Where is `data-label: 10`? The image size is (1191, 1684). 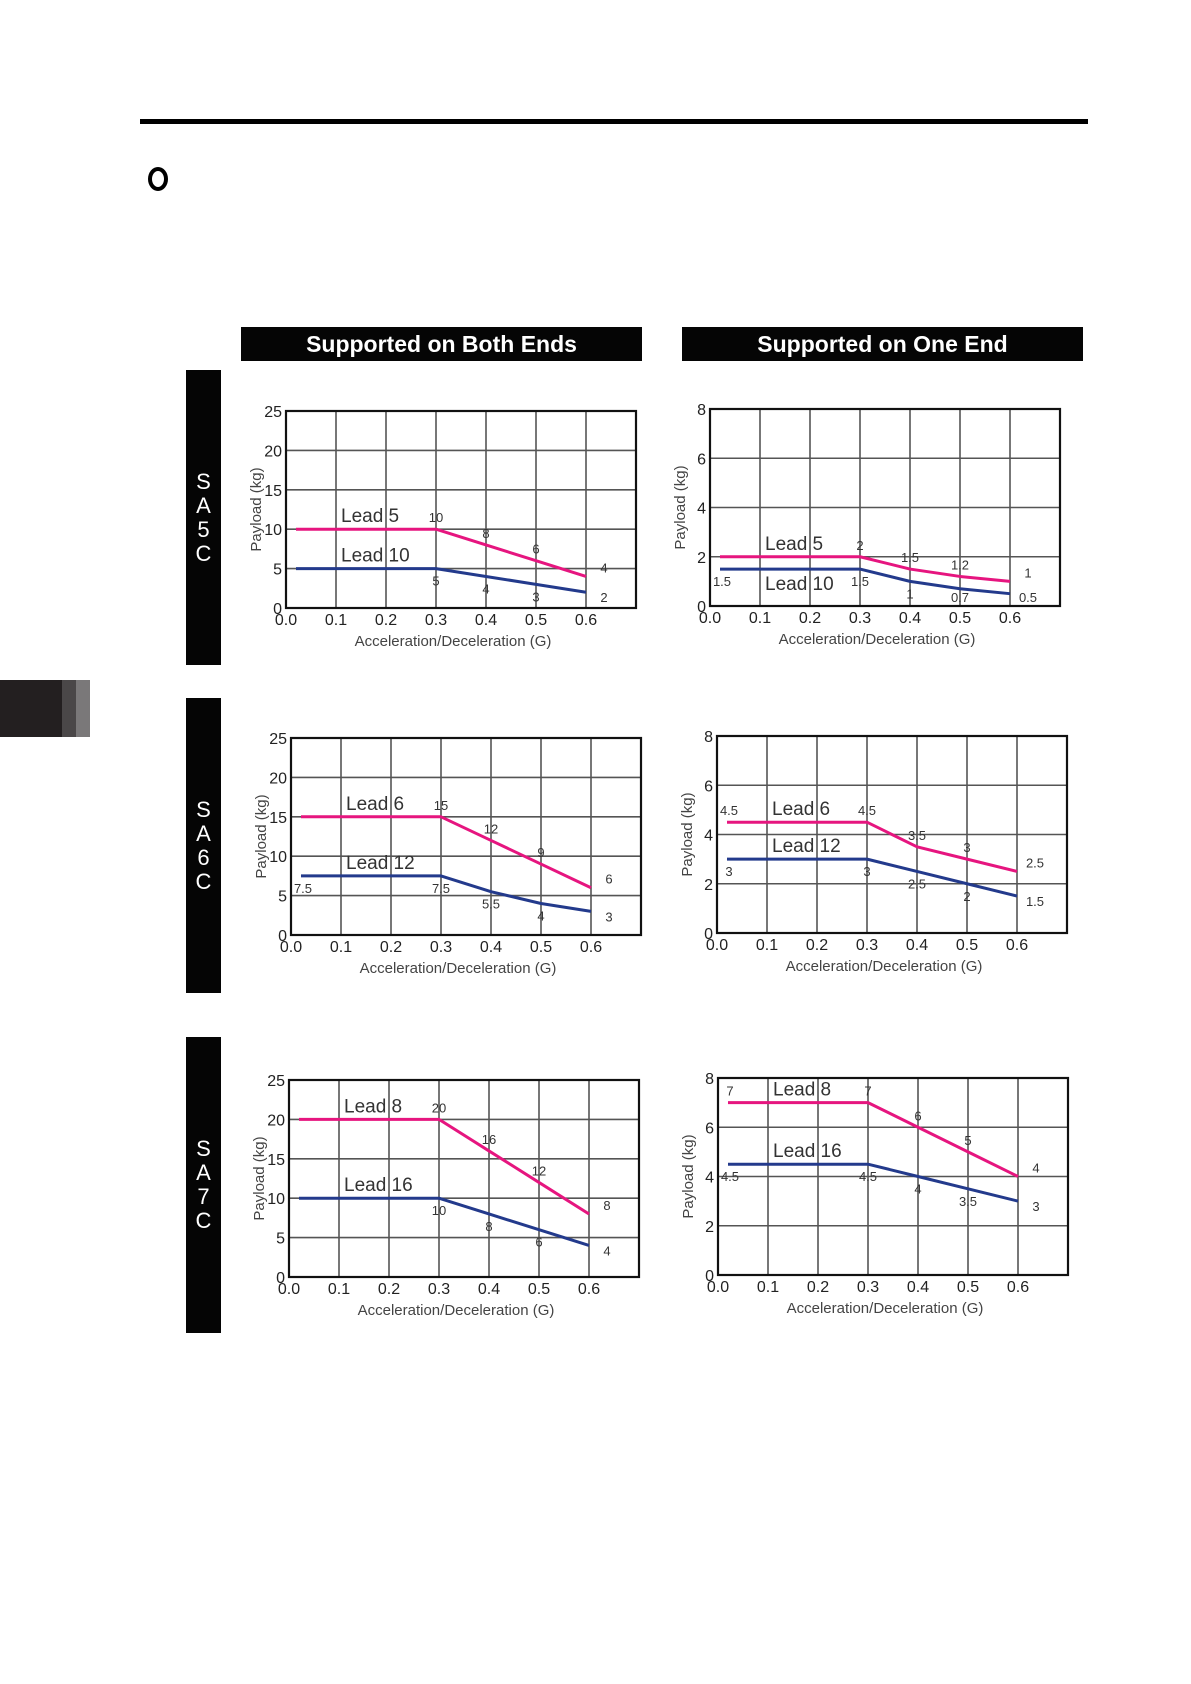 data-label: 10 is located at coordinates (439, 1210).